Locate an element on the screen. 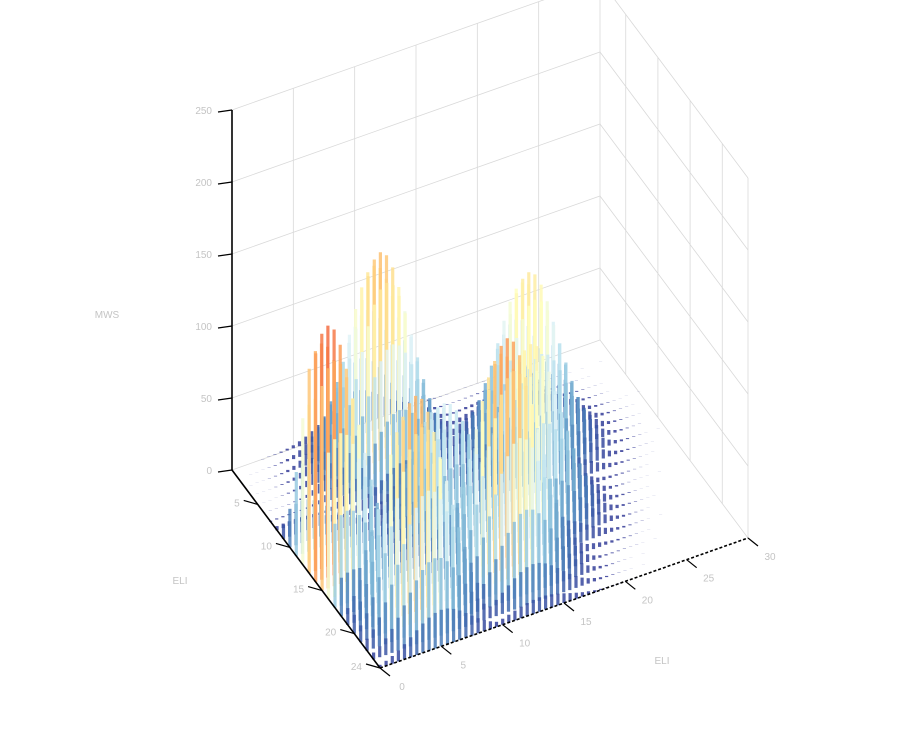 The width and height of the screenshot is (902, 736). x-axis-title: ELI is located at coordinates (661, 661).